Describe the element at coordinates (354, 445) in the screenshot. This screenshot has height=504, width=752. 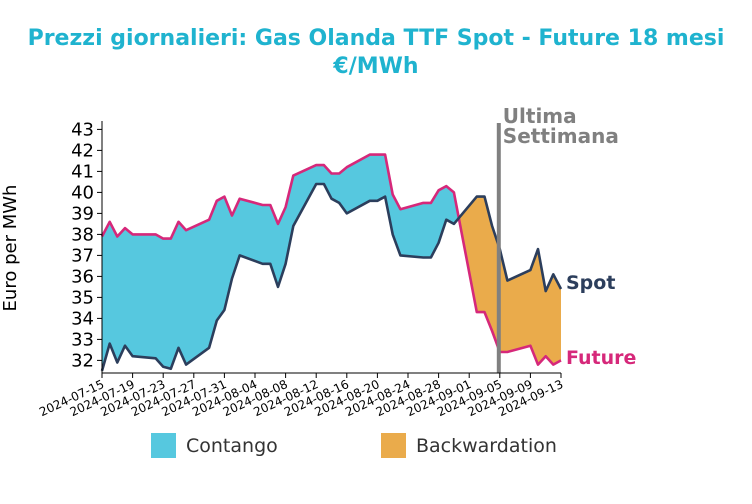
I see `legend: Contango Backwardation` at that location.